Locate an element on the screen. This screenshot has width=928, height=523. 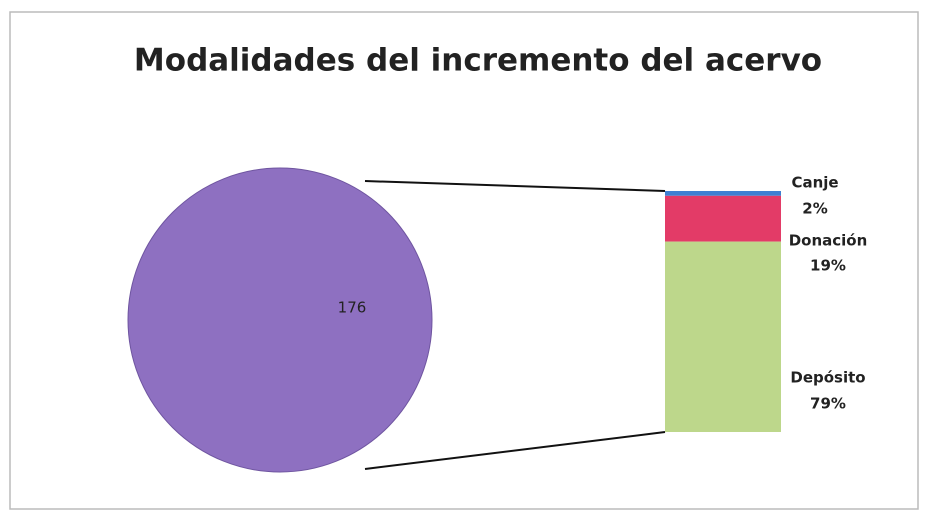
segment-value: 2% is located at coordinates (814, 209).